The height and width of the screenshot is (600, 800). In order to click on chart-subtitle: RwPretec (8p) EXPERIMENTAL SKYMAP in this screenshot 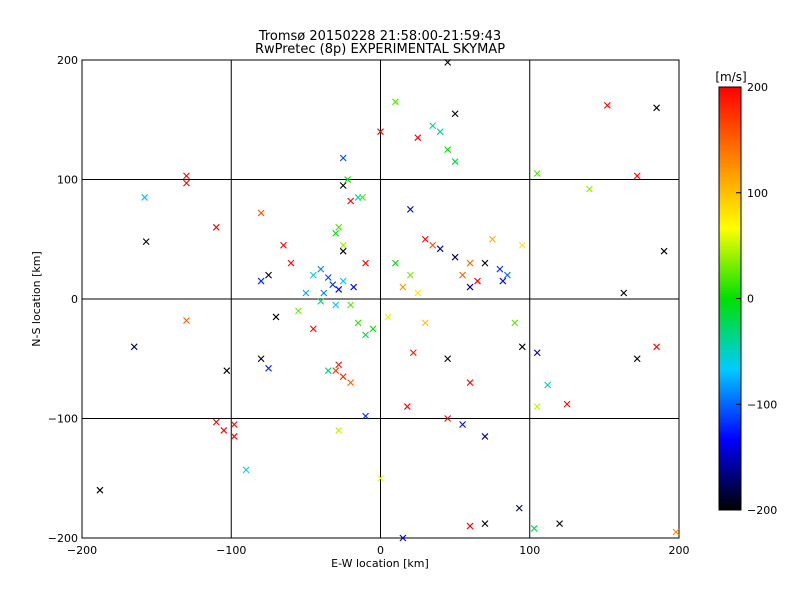, I will do `click(380, 49)`.